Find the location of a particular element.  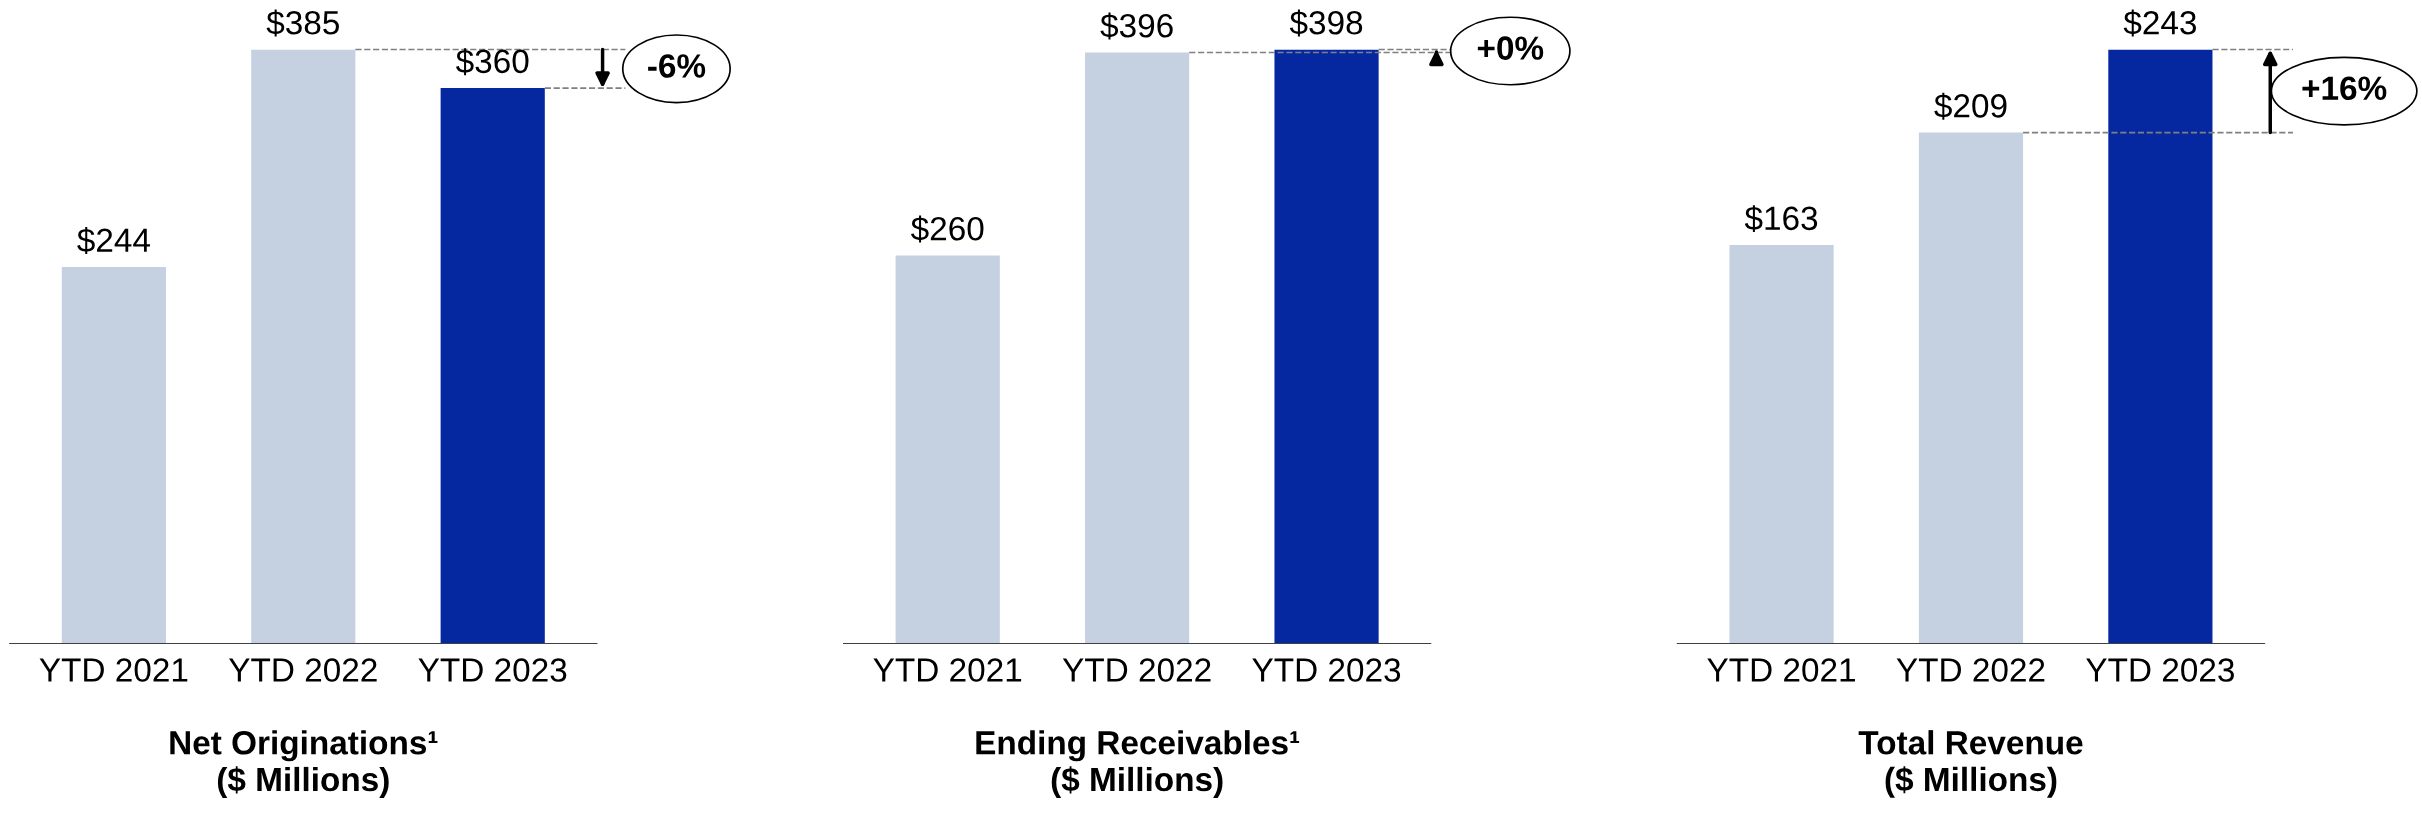

data-label: $163 is located at coordinates (1781, 219).